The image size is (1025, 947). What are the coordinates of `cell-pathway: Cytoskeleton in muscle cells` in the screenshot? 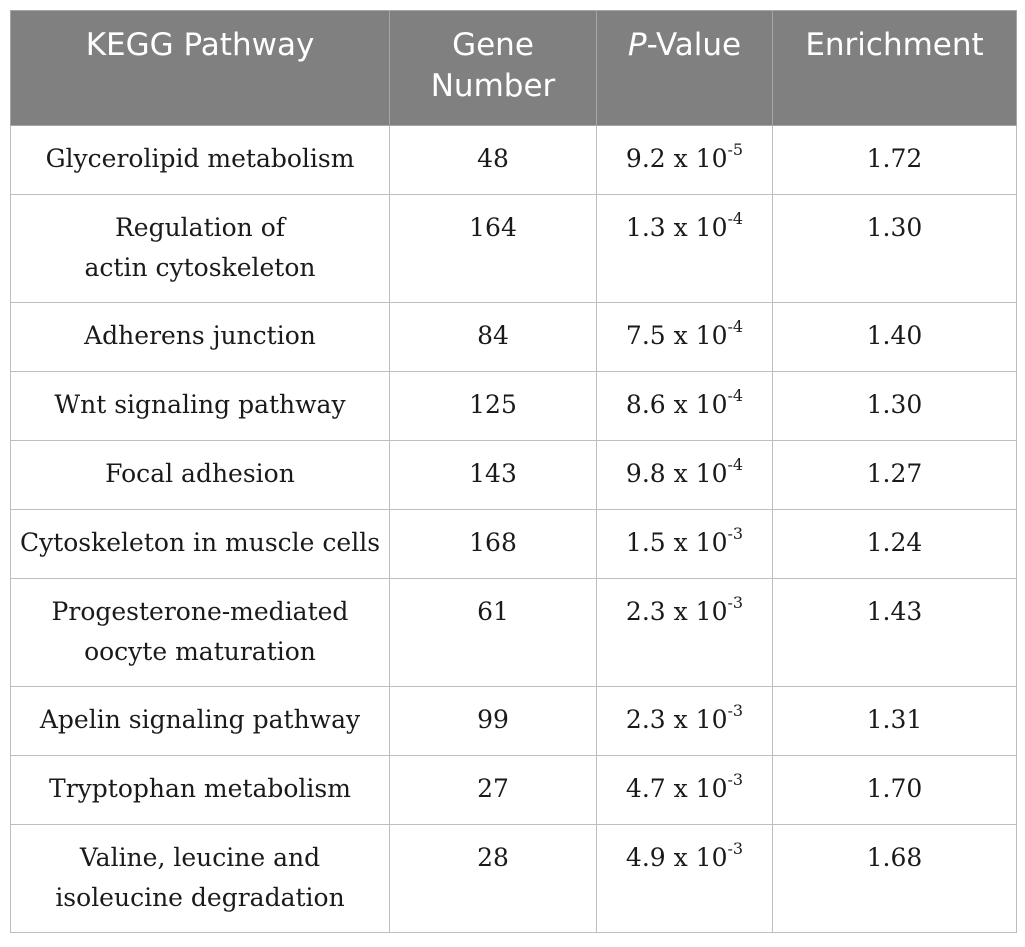 It's located at (200, 544).